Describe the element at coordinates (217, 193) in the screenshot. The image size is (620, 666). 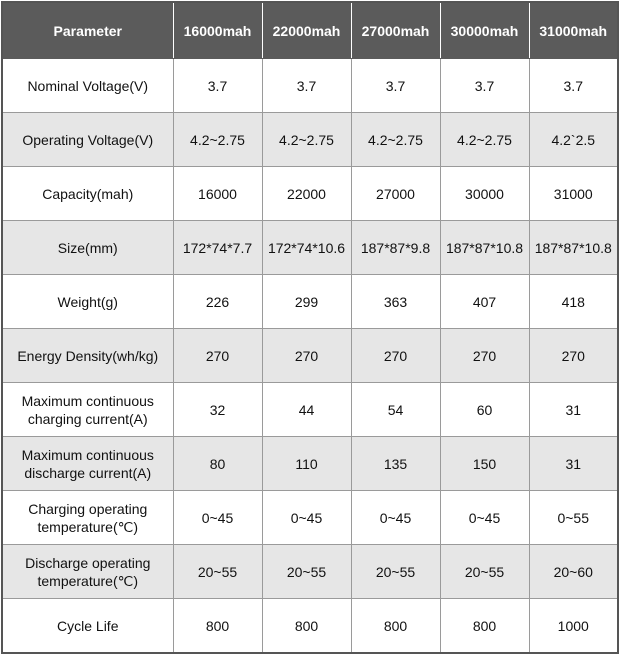
I see `cell: 16000` at that location.